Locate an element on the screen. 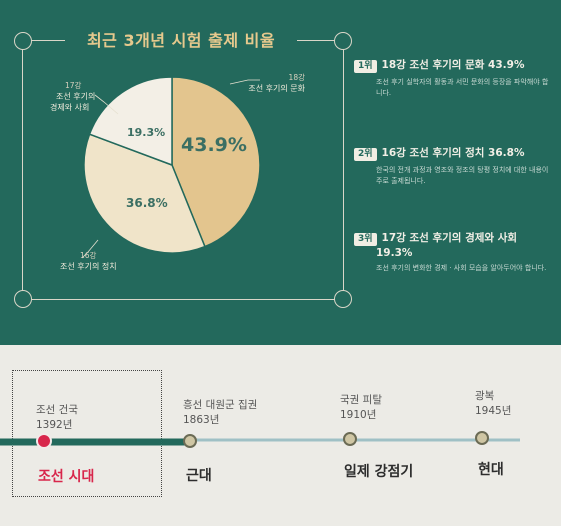 The width and height of the screenshot is (561, 526). event-label-heungseon: 흥선 대원군 집권 1863년 is located at coordinates (220, 413).